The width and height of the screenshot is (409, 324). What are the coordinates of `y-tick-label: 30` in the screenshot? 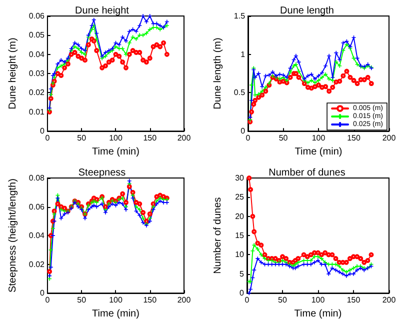 It's located at (240, 178).